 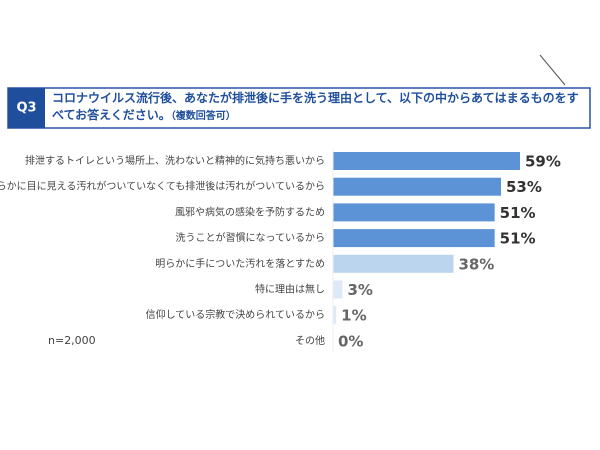 What do you see at coordinates (250, 211) in the screenshot?
I see `category-label: 風邪や病気の感染を予防するため` at bounding box center [250, 211].